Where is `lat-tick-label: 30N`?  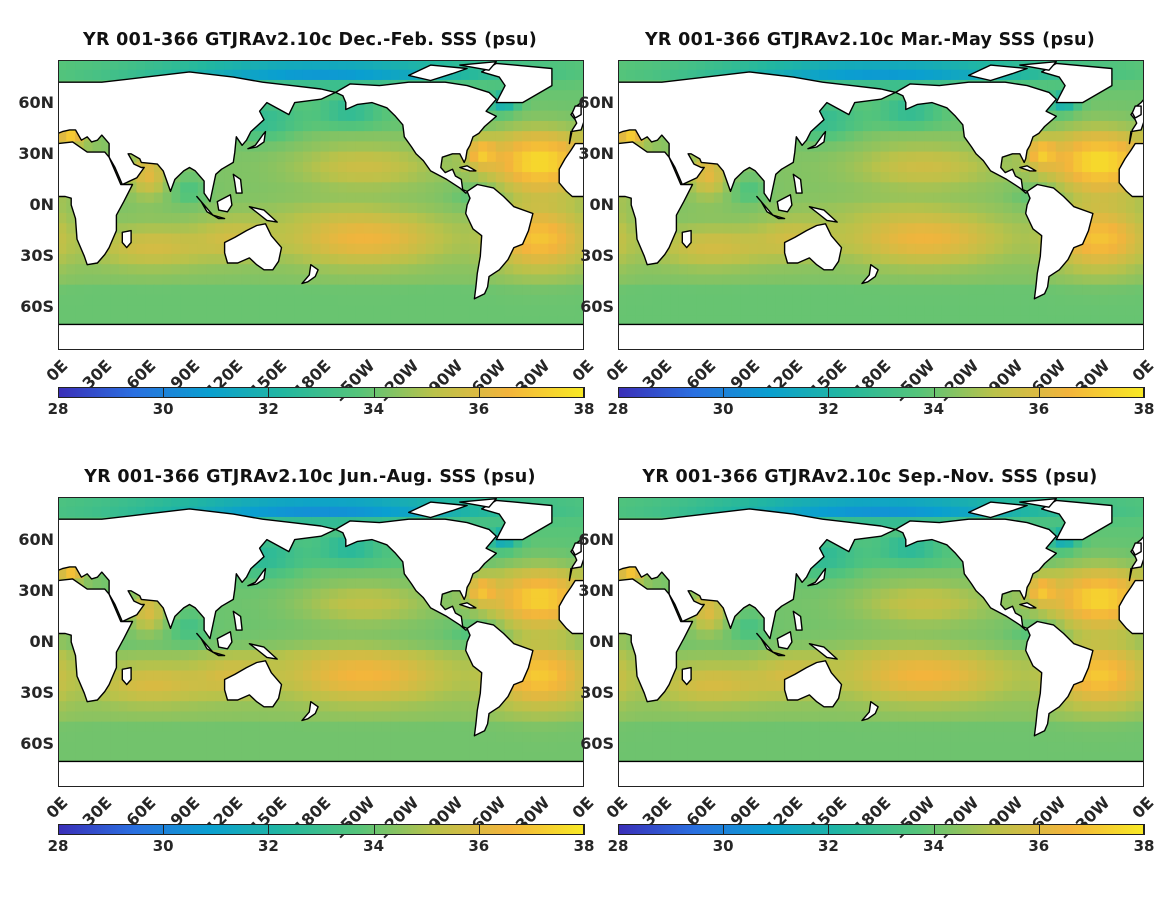
lat-tick-label: 30N is located at coordinates (596, 590).